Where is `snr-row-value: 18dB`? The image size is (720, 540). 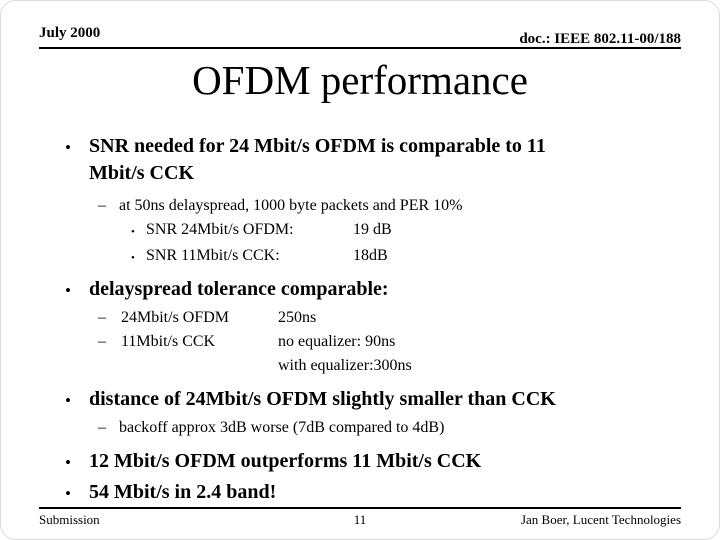
snr-row-value: 18dB is located at coordinates (370, 255).